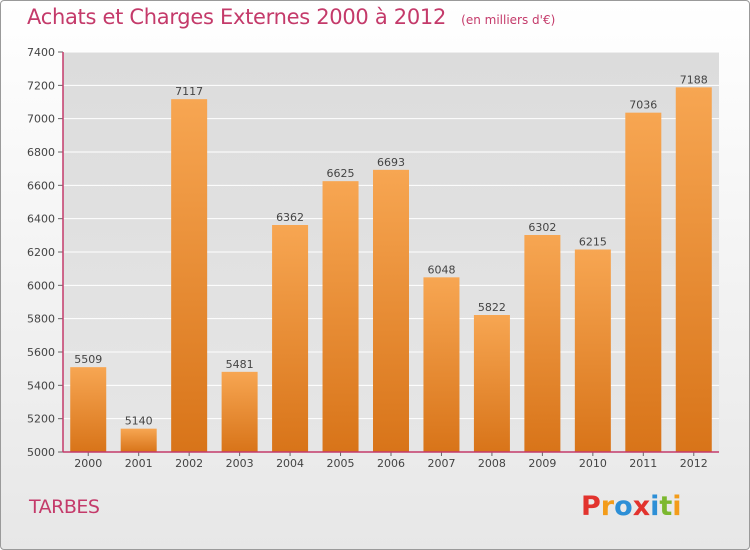  Describe the element at coordinates (391, 463) in the screenshot. I see `x-tick-label: 2006` at that location.